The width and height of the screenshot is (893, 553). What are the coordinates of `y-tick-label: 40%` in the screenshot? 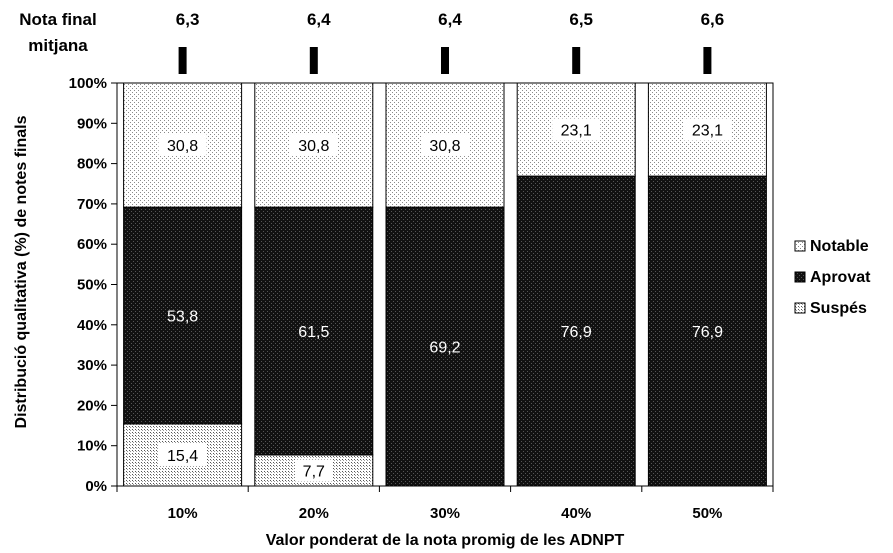 It's located at (92, 325).